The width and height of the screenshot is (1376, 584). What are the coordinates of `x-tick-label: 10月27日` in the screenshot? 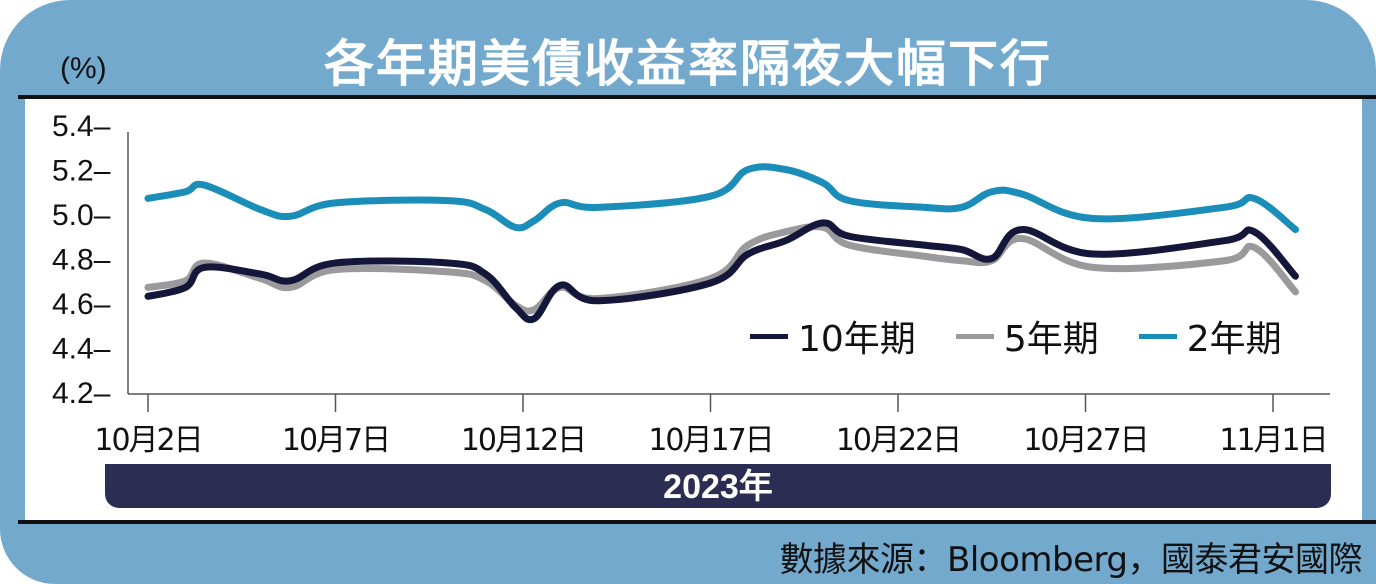 It's located at (1085, 440).